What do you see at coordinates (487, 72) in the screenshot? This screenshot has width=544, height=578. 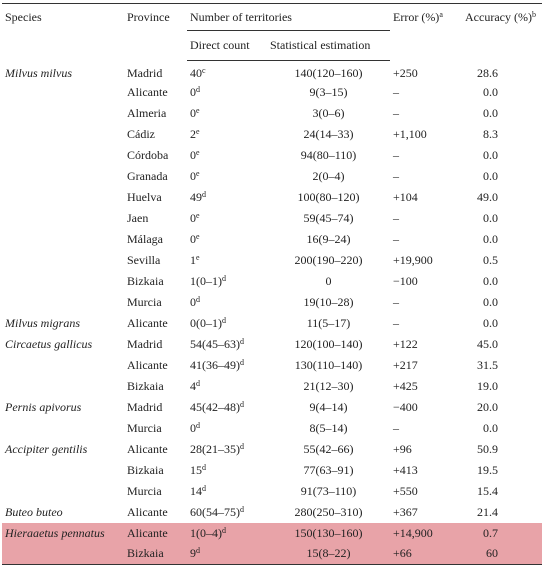 I see `accuracy-cell: 28.6` at bounding box center [487, 72].